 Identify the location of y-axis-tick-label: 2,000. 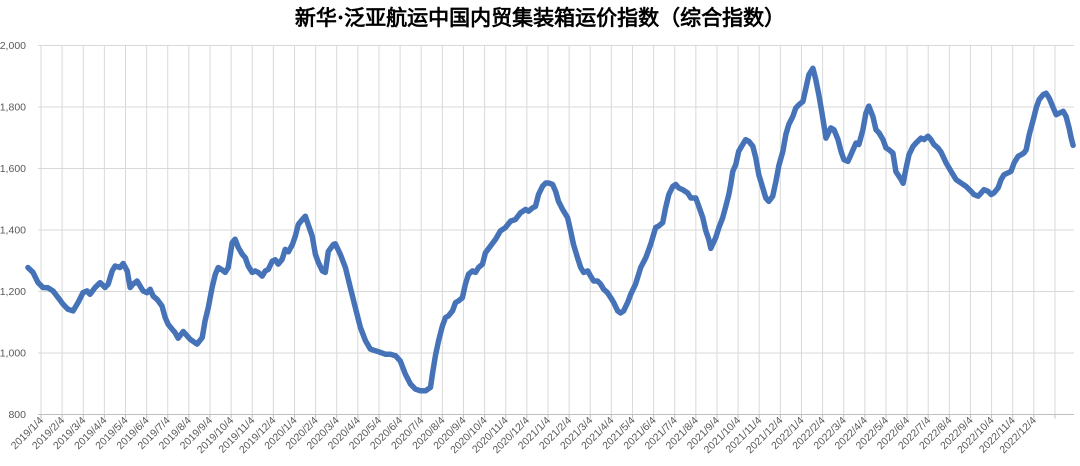
(13, 46).